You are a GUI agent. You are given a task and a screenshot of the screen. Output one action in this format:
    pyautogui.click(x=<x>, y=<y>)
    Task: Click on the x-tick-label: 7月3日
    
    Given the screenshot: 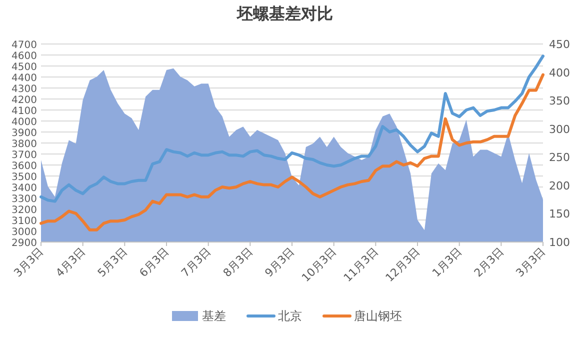 What is the action you would take?
    pyautogui.click(x=196, y=262)
    